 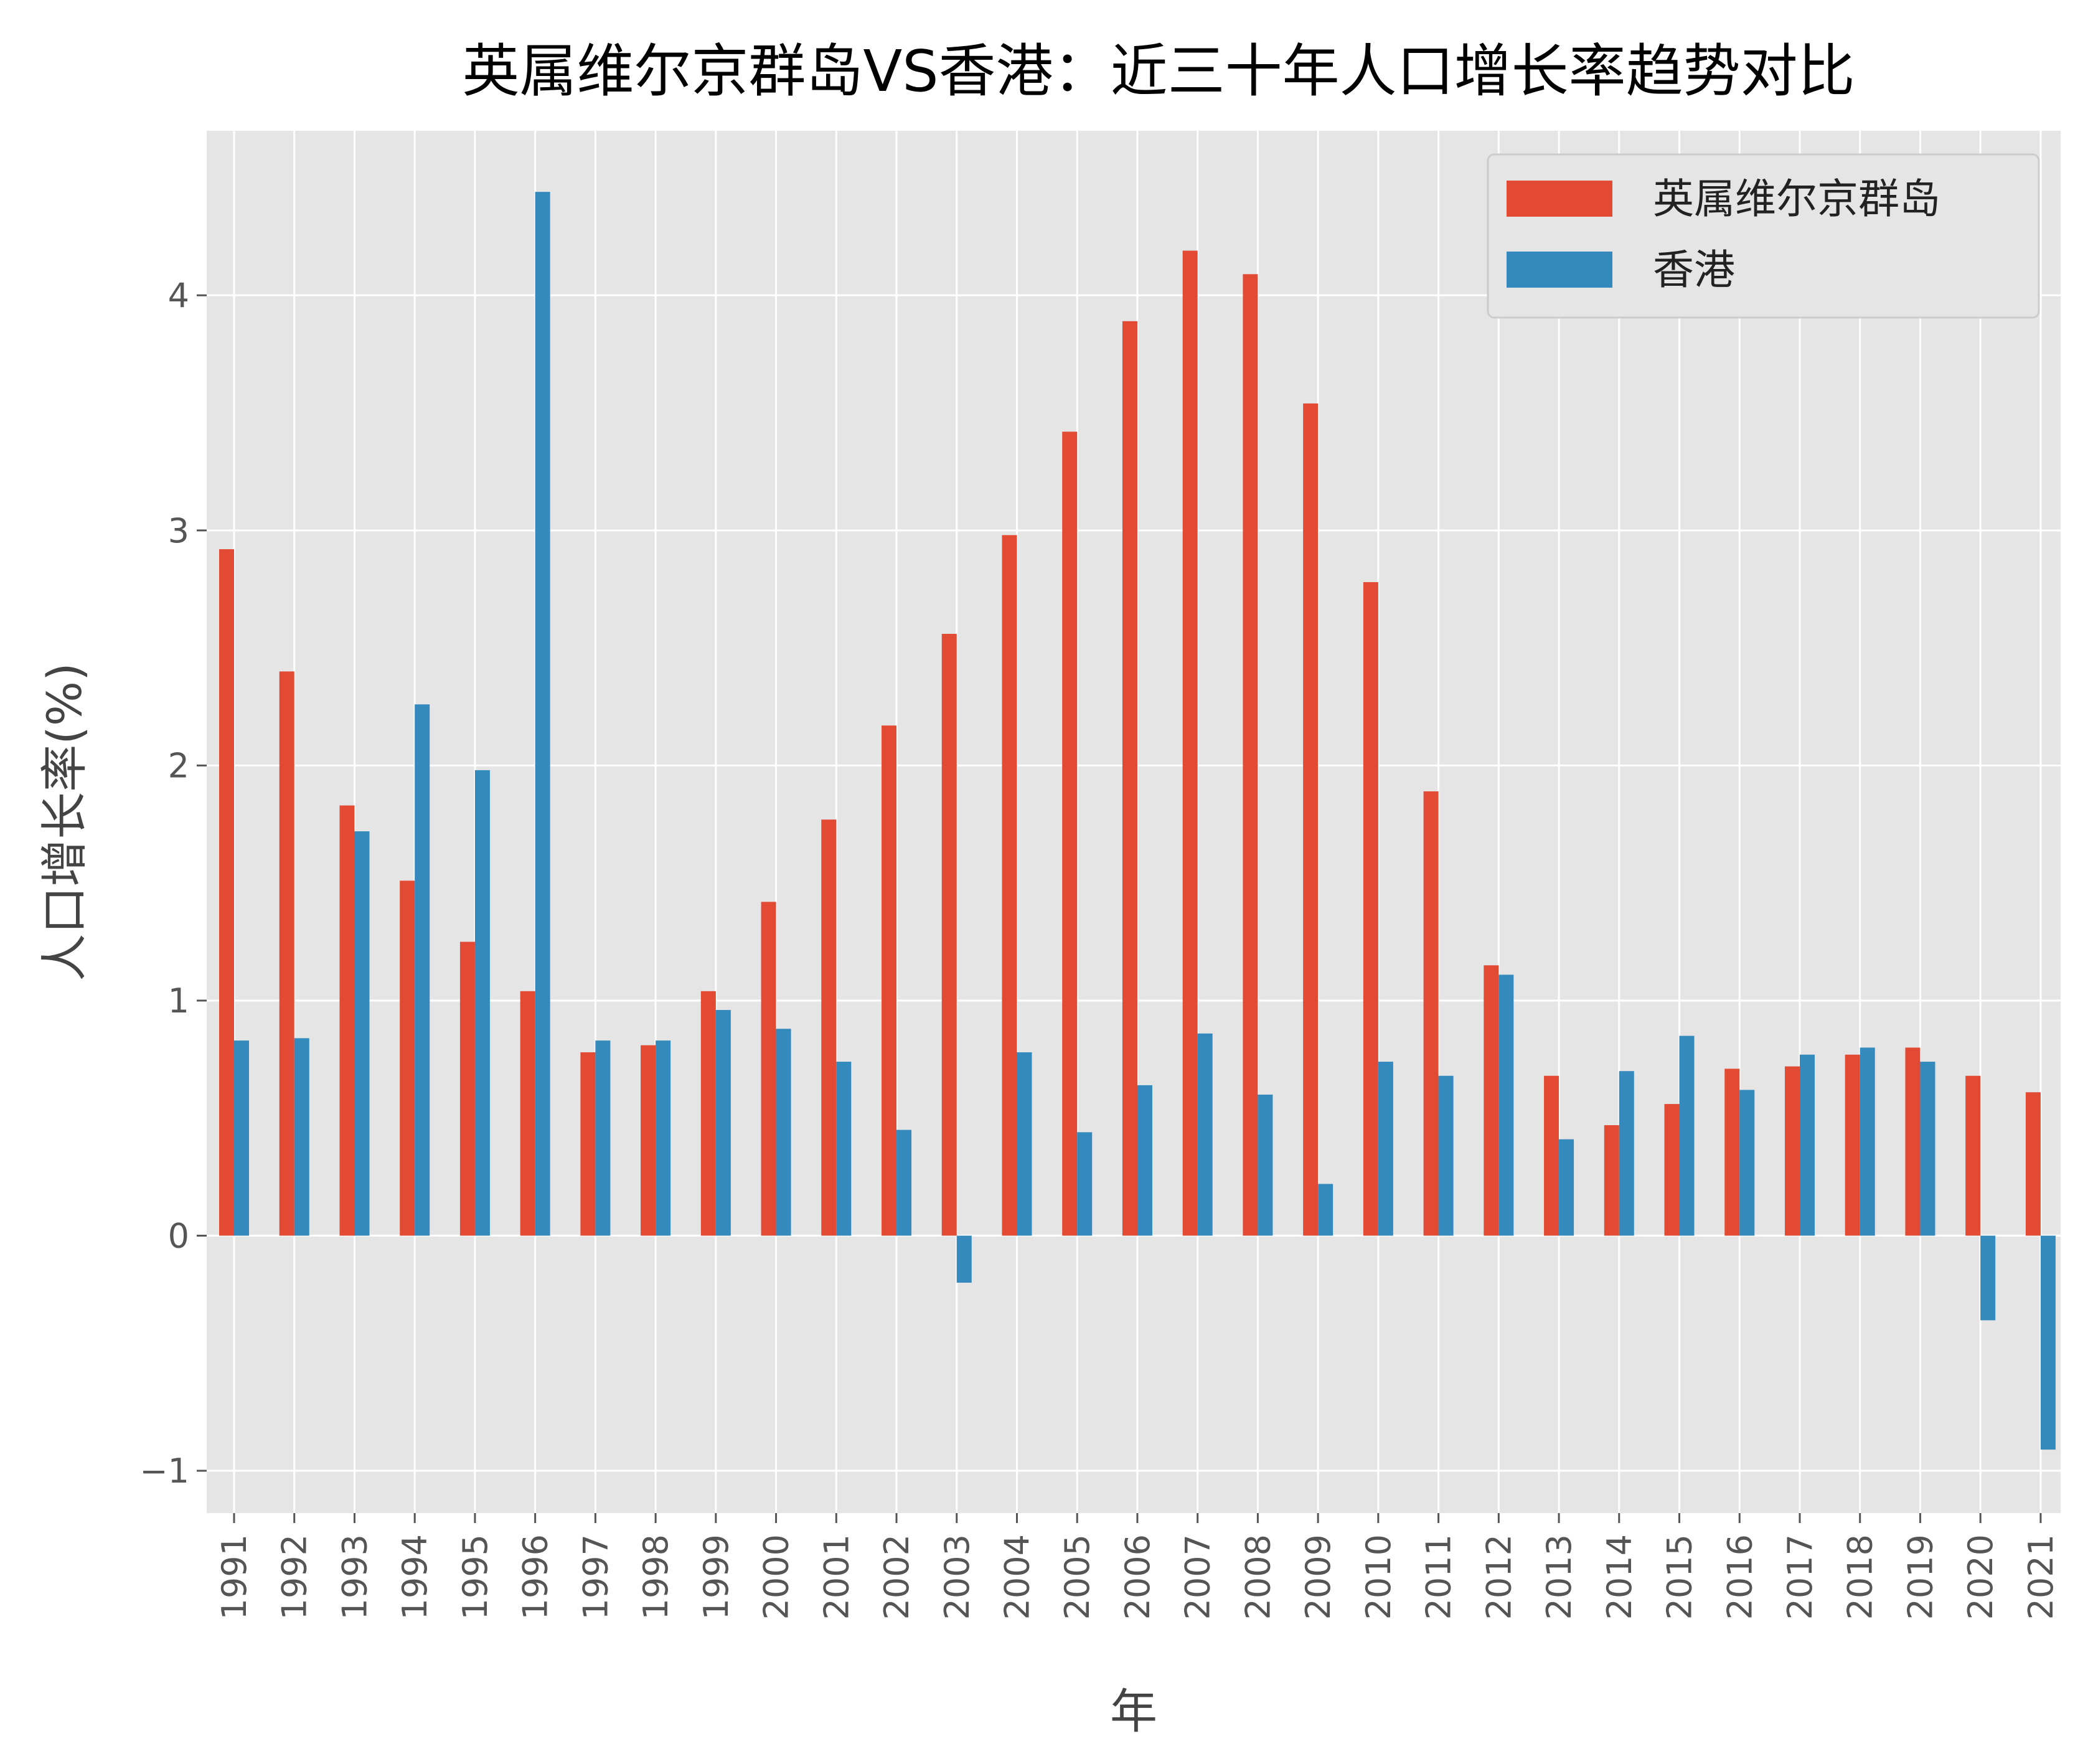 I want to click on bar-bvi-2003, so click(x=949, y=935).